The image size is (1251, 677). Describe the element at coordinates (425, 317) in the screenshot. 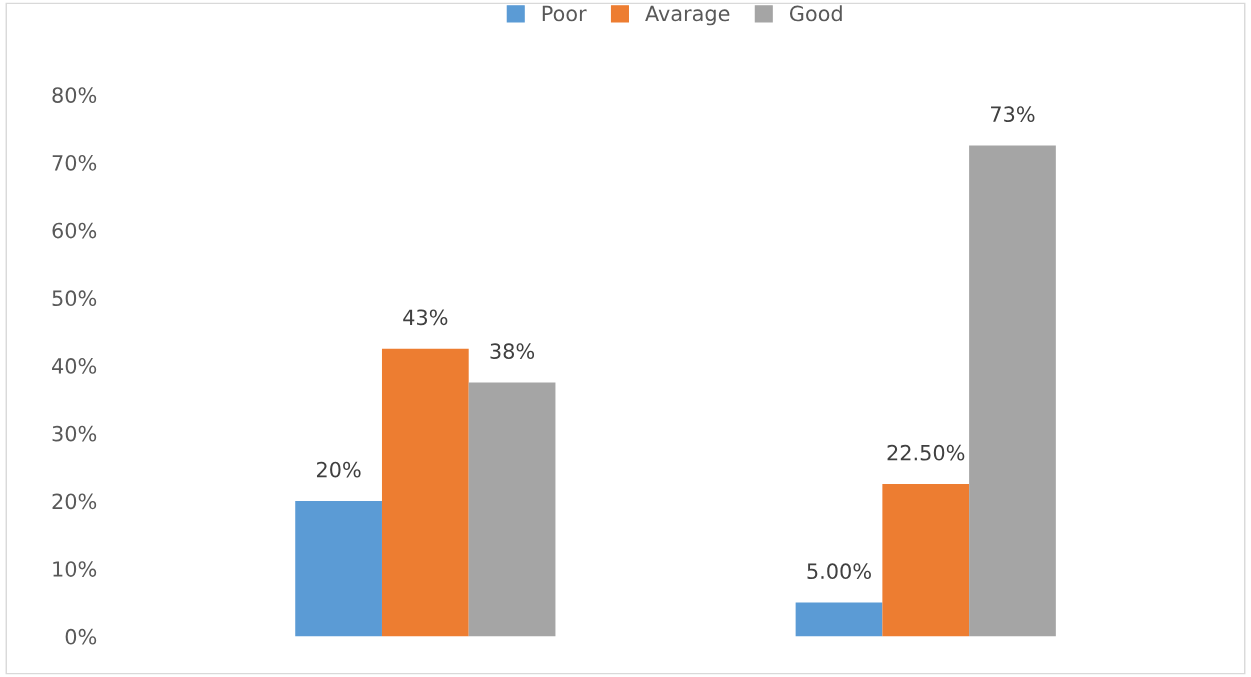

I see `data-label: 43%` at that location.